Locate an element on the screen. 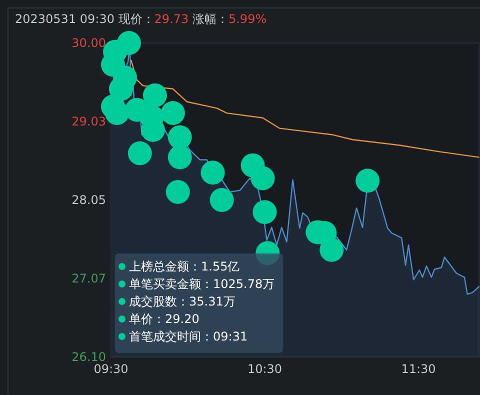  annotation: 上榜总金额：1.55亿 is located at coordinates (184, 267).